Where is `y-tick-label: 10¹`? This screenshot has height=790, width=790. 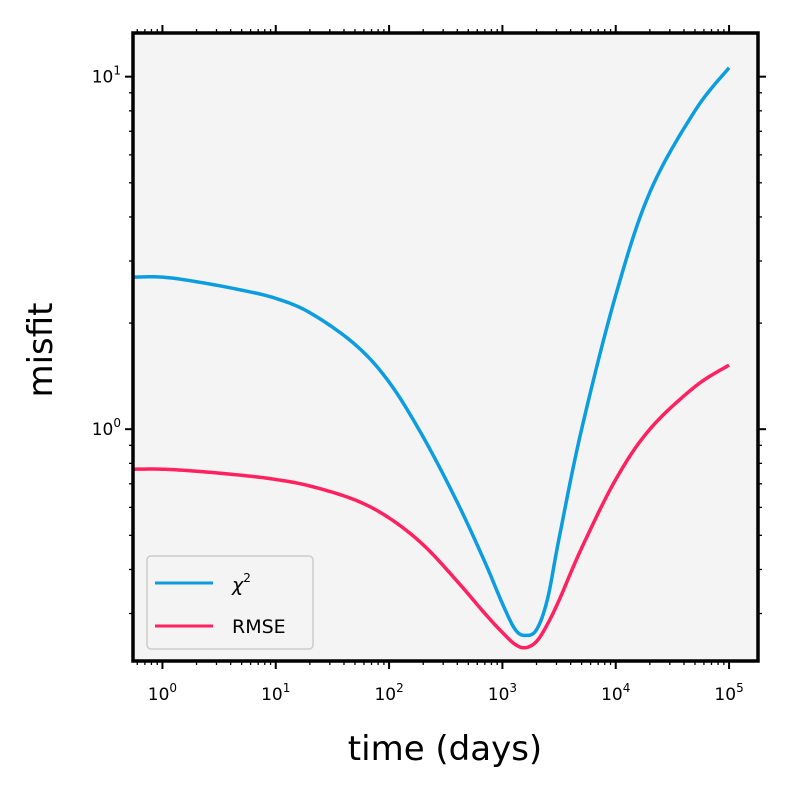
y-tick-label: 10¹ is located at coordinates (106, 76).